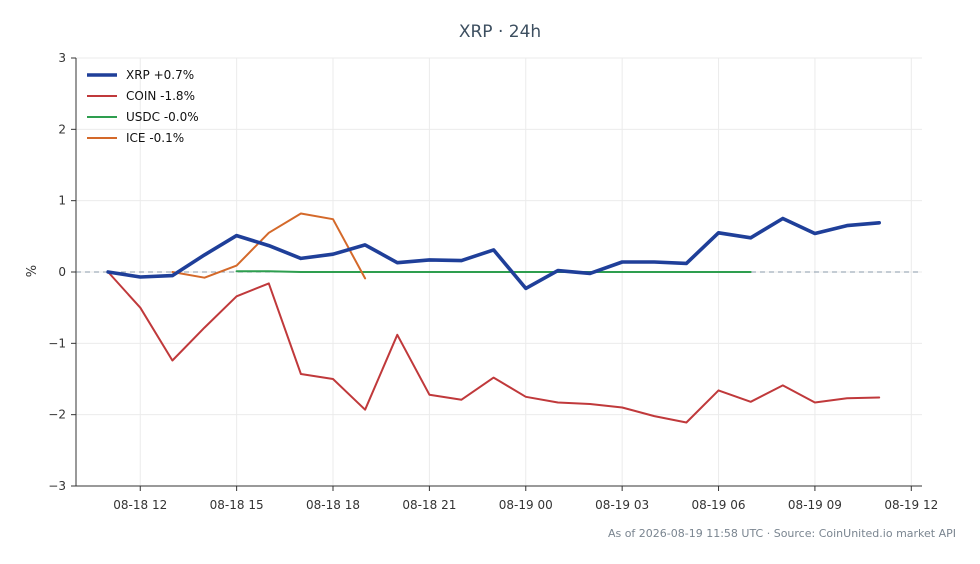 Image resolution: width=980 pixels, height=564 pixels. I want to click on y-tick-label: −3, so click(57, 486).